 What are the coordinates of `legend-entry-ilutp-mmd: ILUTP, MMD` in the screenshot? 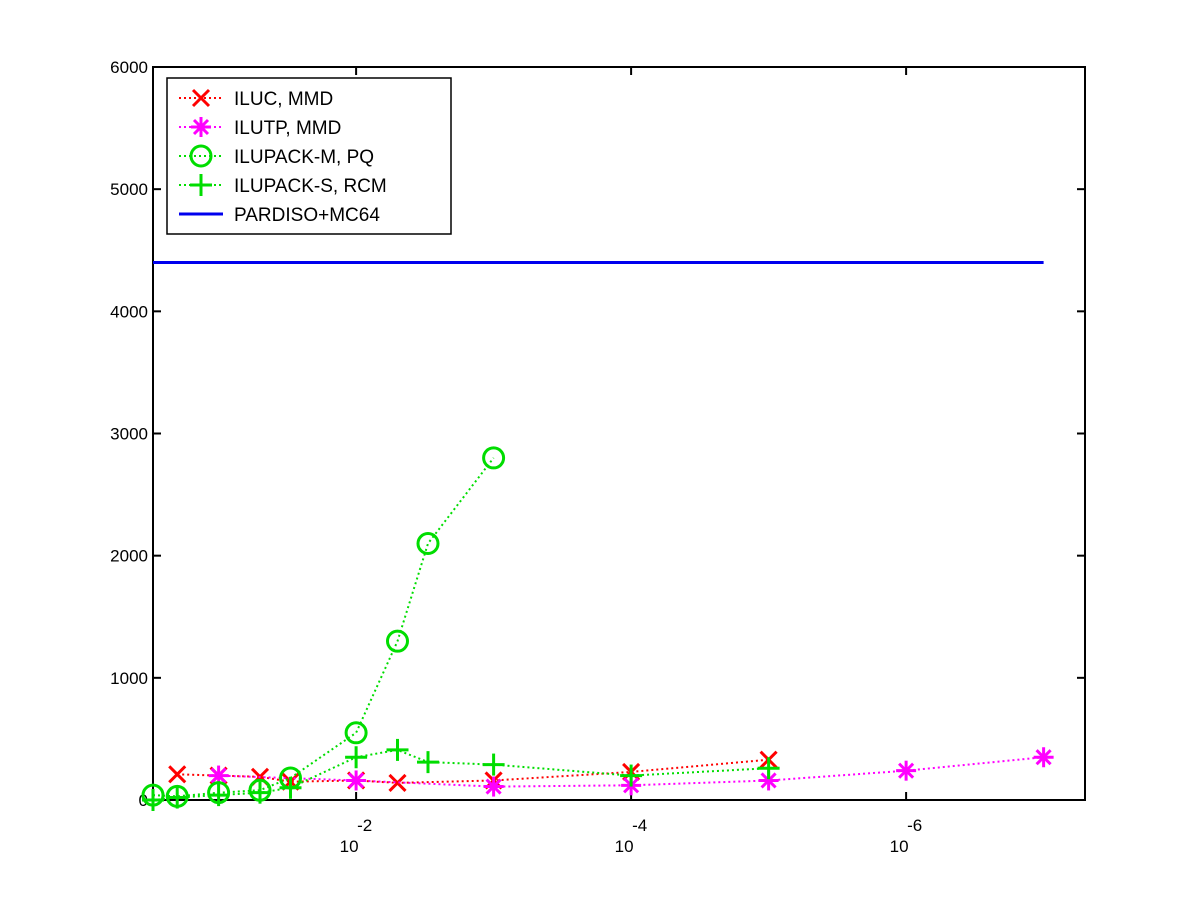 It's located at (260, 128).